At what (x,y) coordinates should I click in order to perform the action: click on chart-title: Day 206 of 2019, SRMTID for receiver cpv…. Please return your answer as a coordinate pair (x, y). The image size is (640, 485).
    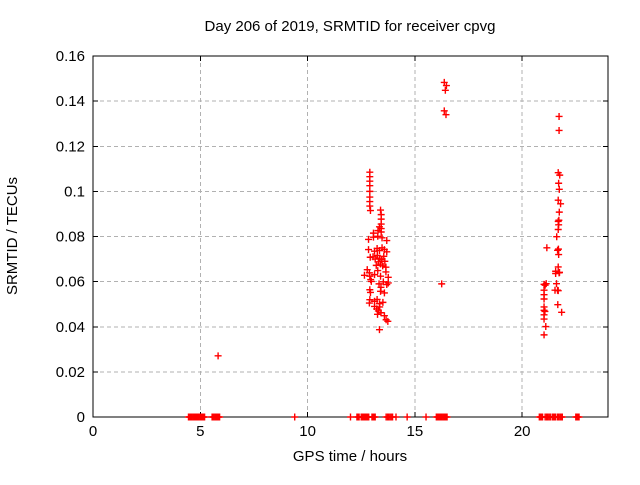
    Looking at the image, I should click on (350, 26).